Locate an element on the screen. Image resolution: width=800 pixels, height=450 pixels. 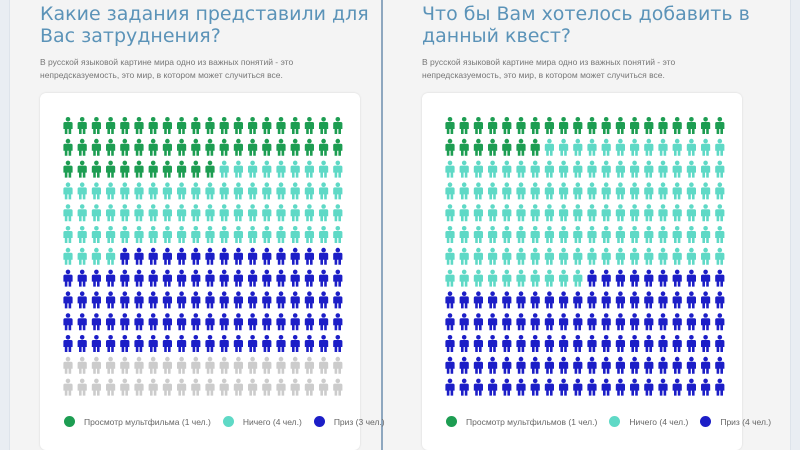
legend-item-cartoon: Просмотр мультфильма (1 чел.) is located at coordinates (137, 421).